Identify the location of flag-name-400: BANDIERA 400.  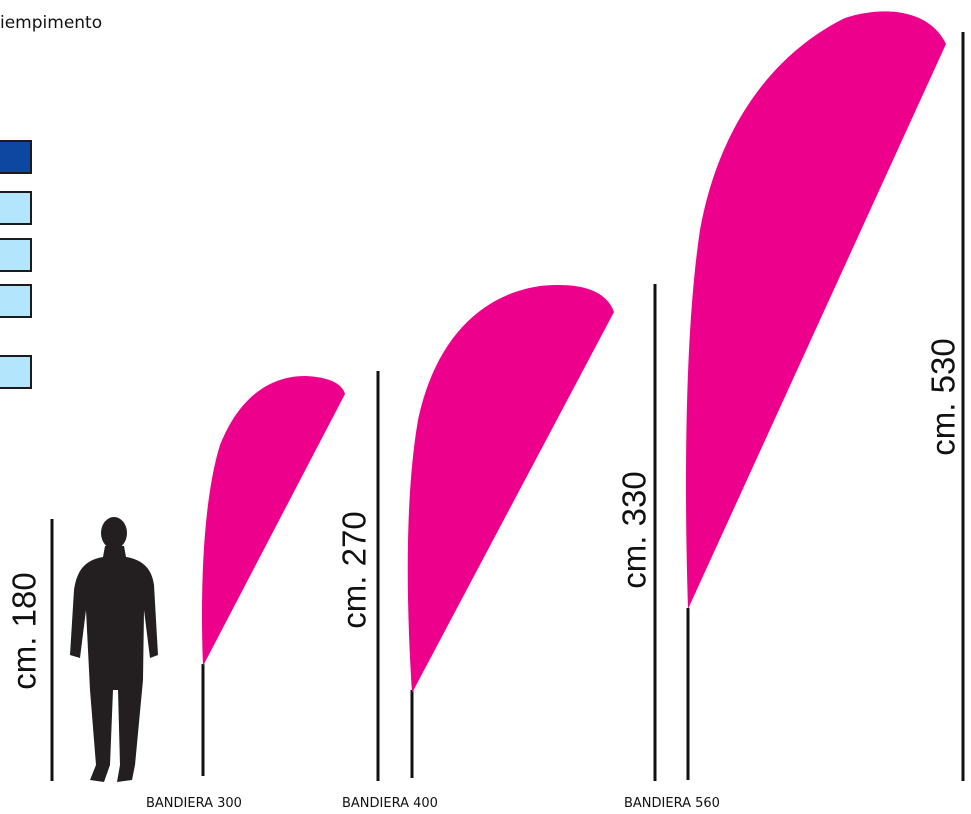
(390, 803).